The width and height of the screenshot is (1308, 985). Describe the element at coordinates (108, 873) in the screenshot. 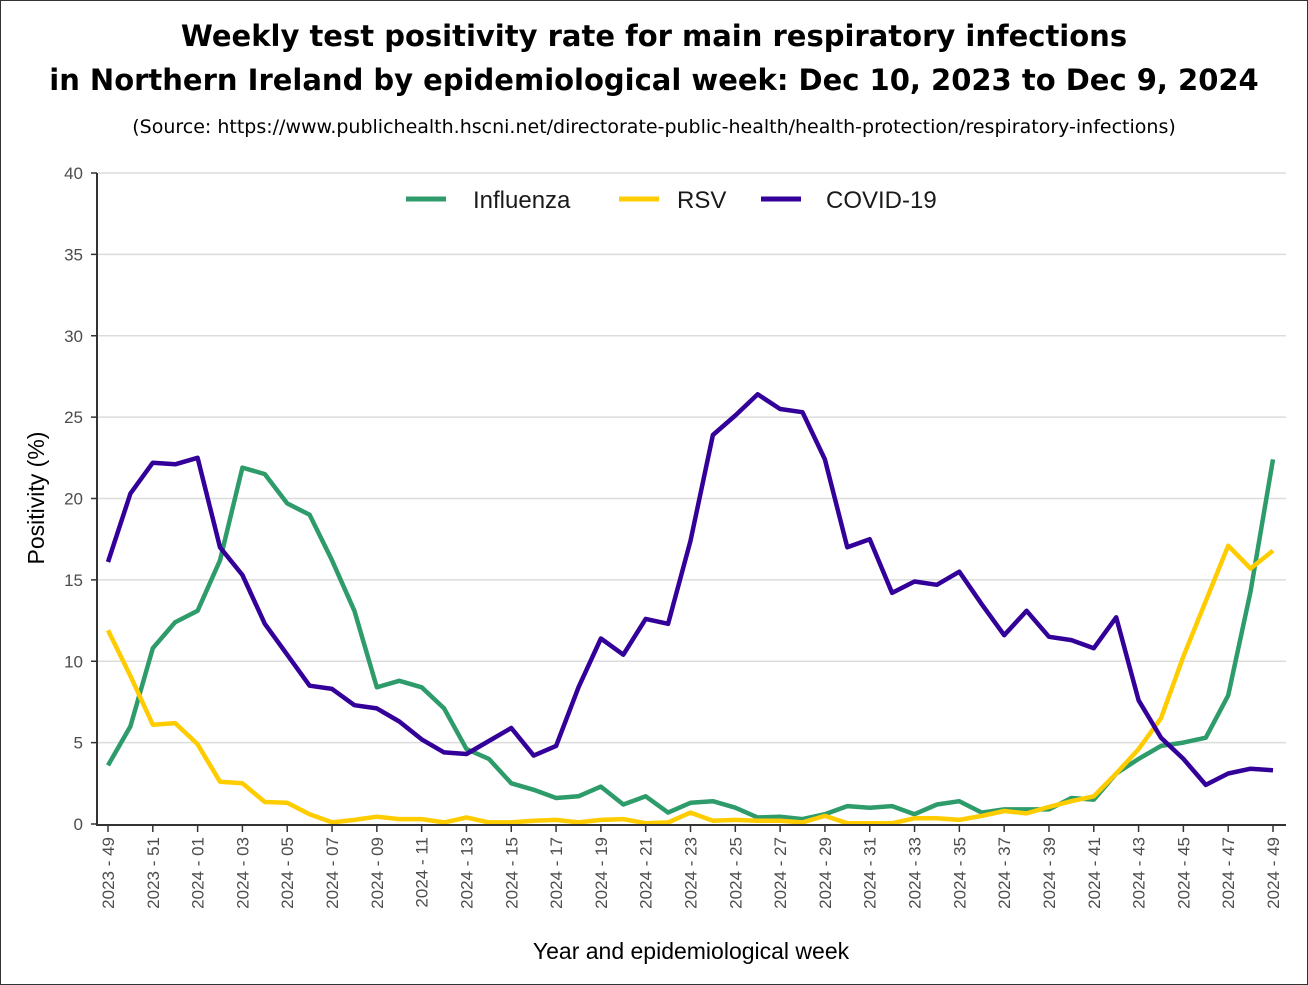

I see `x-tick-label: 2023 - 49` at that location.